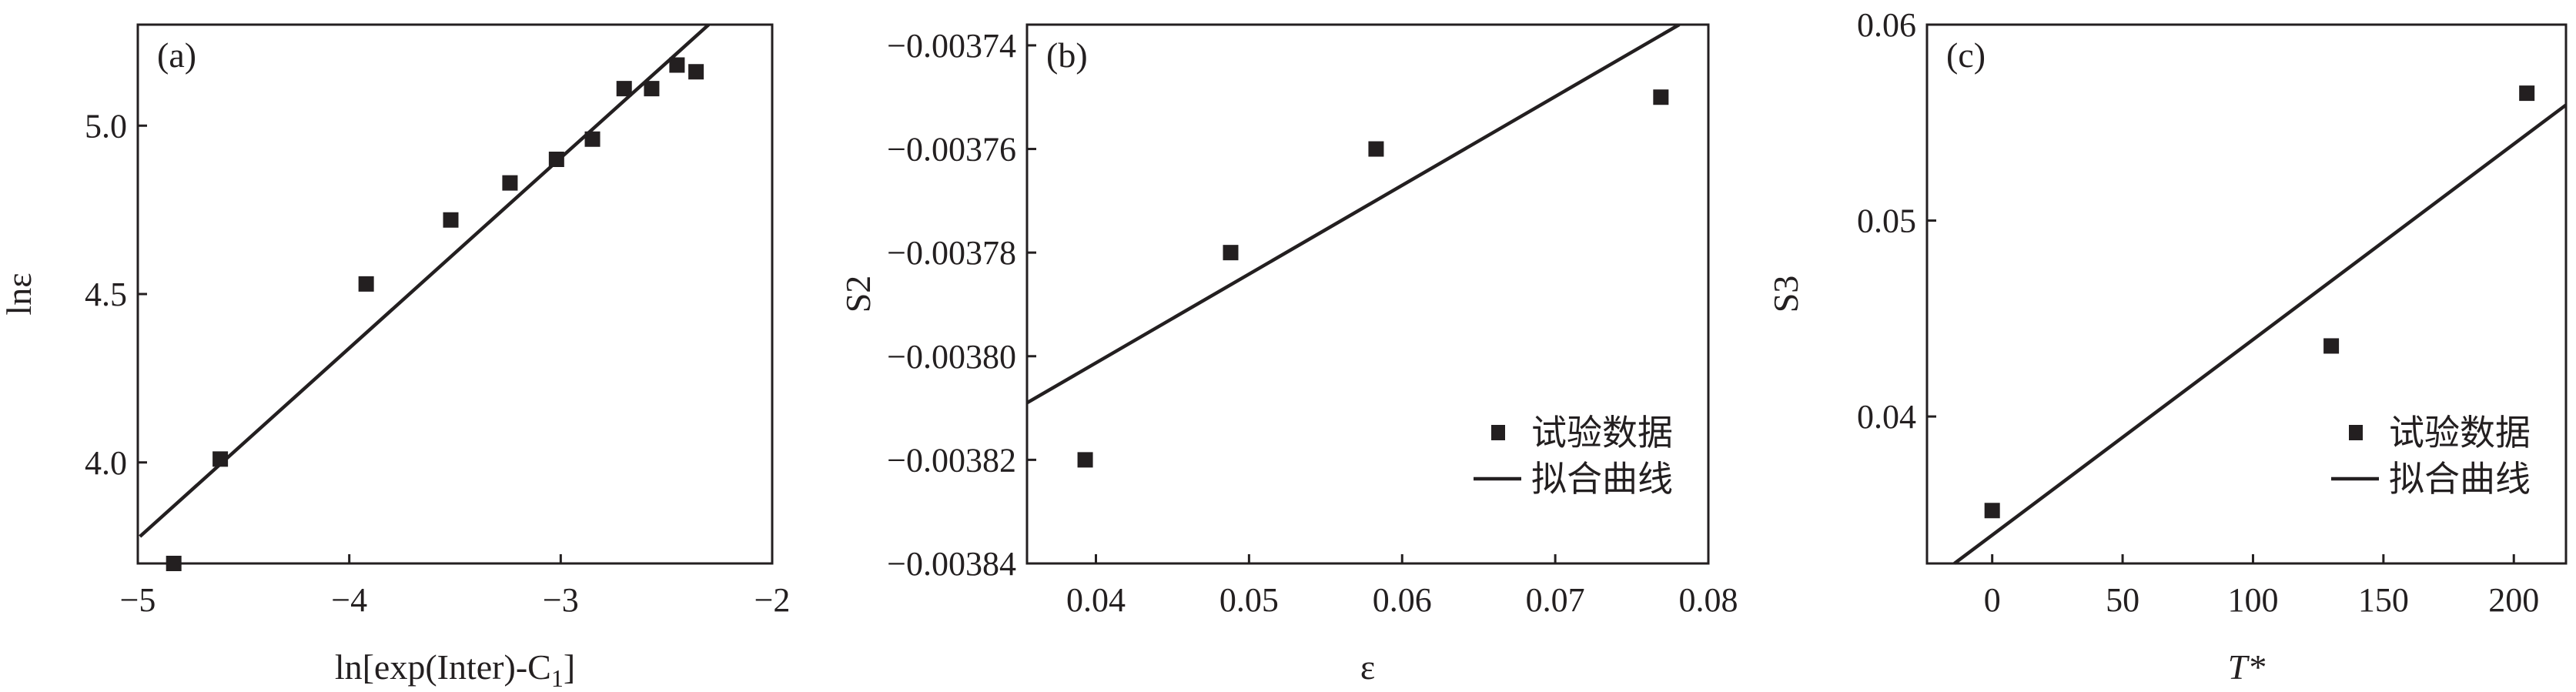 The width and height of the screenshot is (2576, 692). Describe the element at coordinates (106, 294) in the screenshot. I see `y-tick-label: 4.5` at that location.